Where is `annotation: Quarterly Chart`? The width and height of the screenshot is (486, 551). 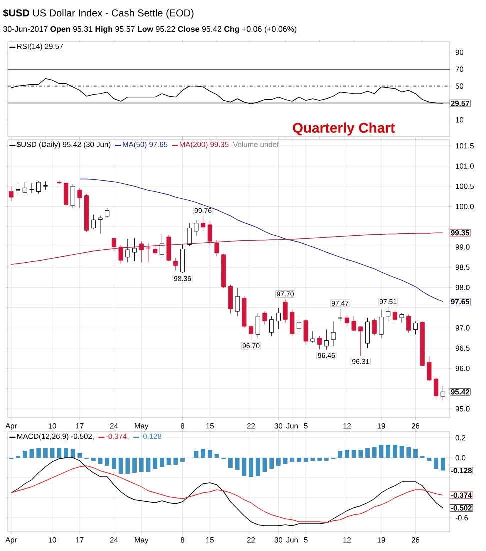
annotation: Quarterly Chart is located at coordinates (344, 129).